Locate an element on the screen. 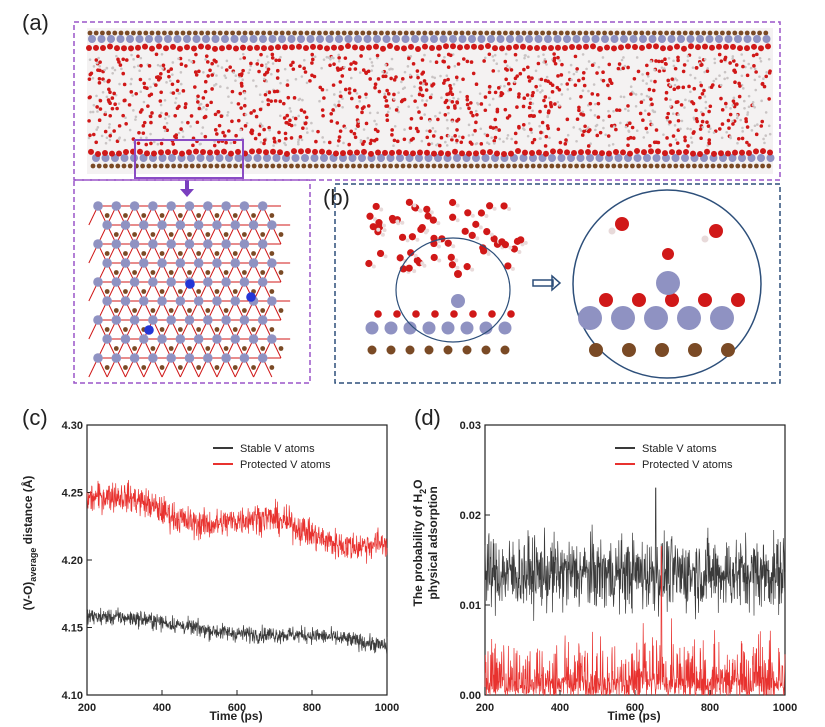 This screenshot has height=727, width=825. panel-label-d: (d) is located at coordinates (427, 417).